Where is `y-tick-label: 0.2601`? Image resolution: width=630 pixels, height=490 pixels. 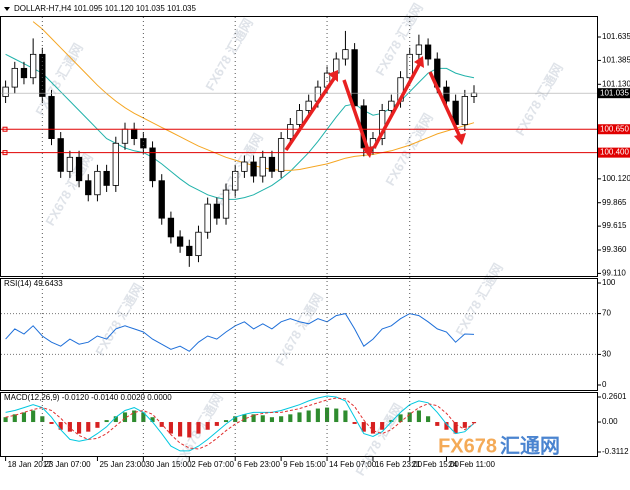
y-tick-label: 0.2601 is located at coordinates (614, 396).